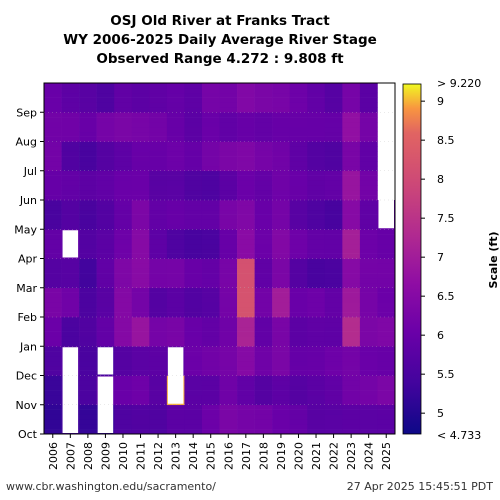 Image resolution: width=500 pixels, height=500 pixels. Describe the element at coordinates (26, 376) in the screenshot. I see `y-tick-label: Dec` at that location.